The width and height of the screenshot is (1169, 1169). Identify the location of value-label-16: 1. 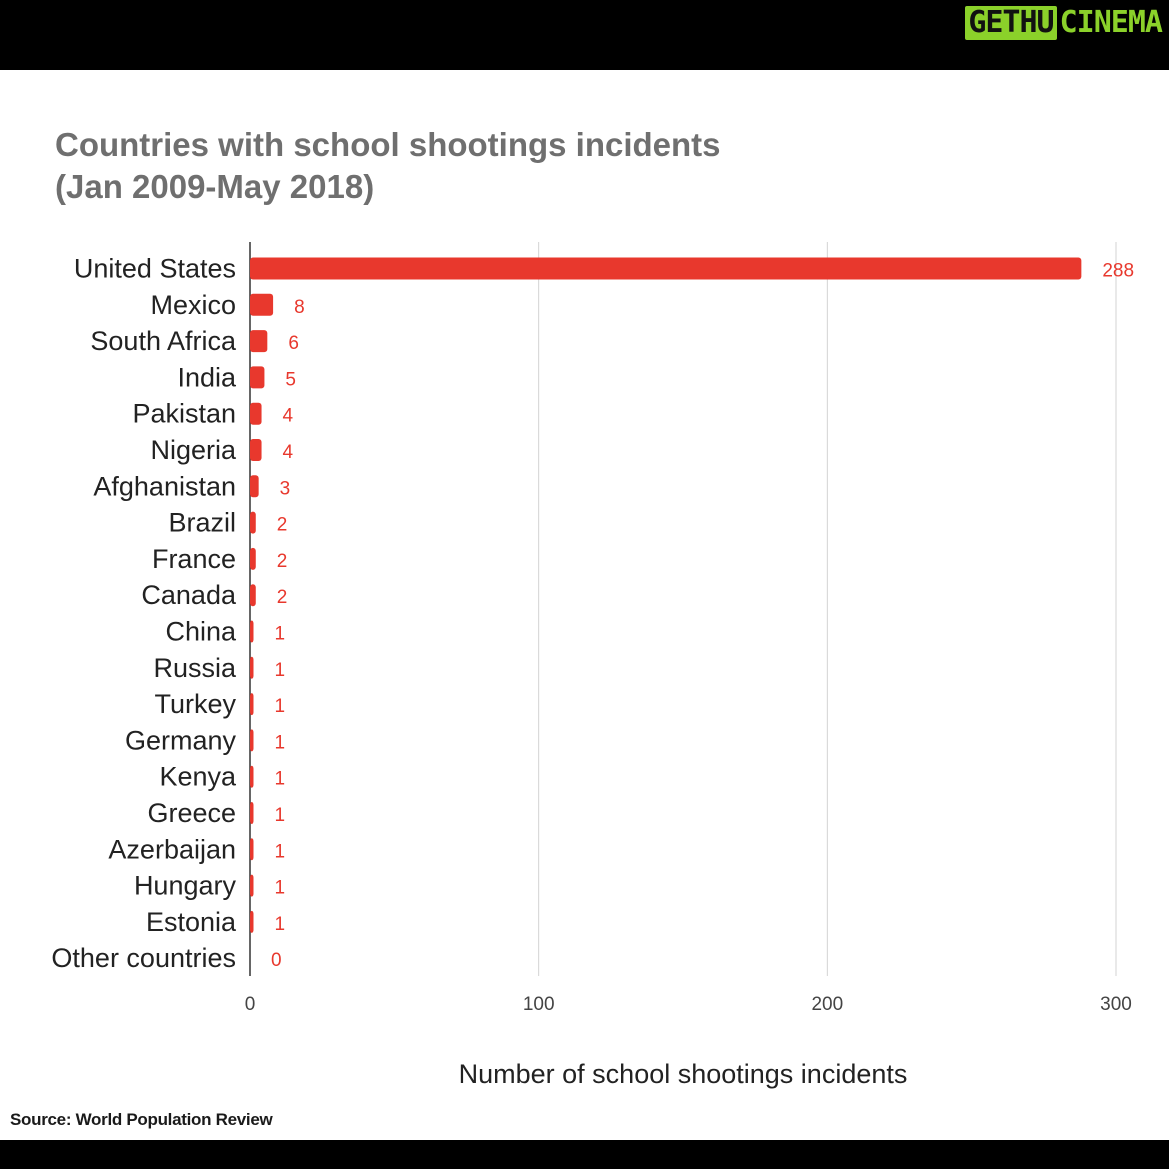
(280, 851).